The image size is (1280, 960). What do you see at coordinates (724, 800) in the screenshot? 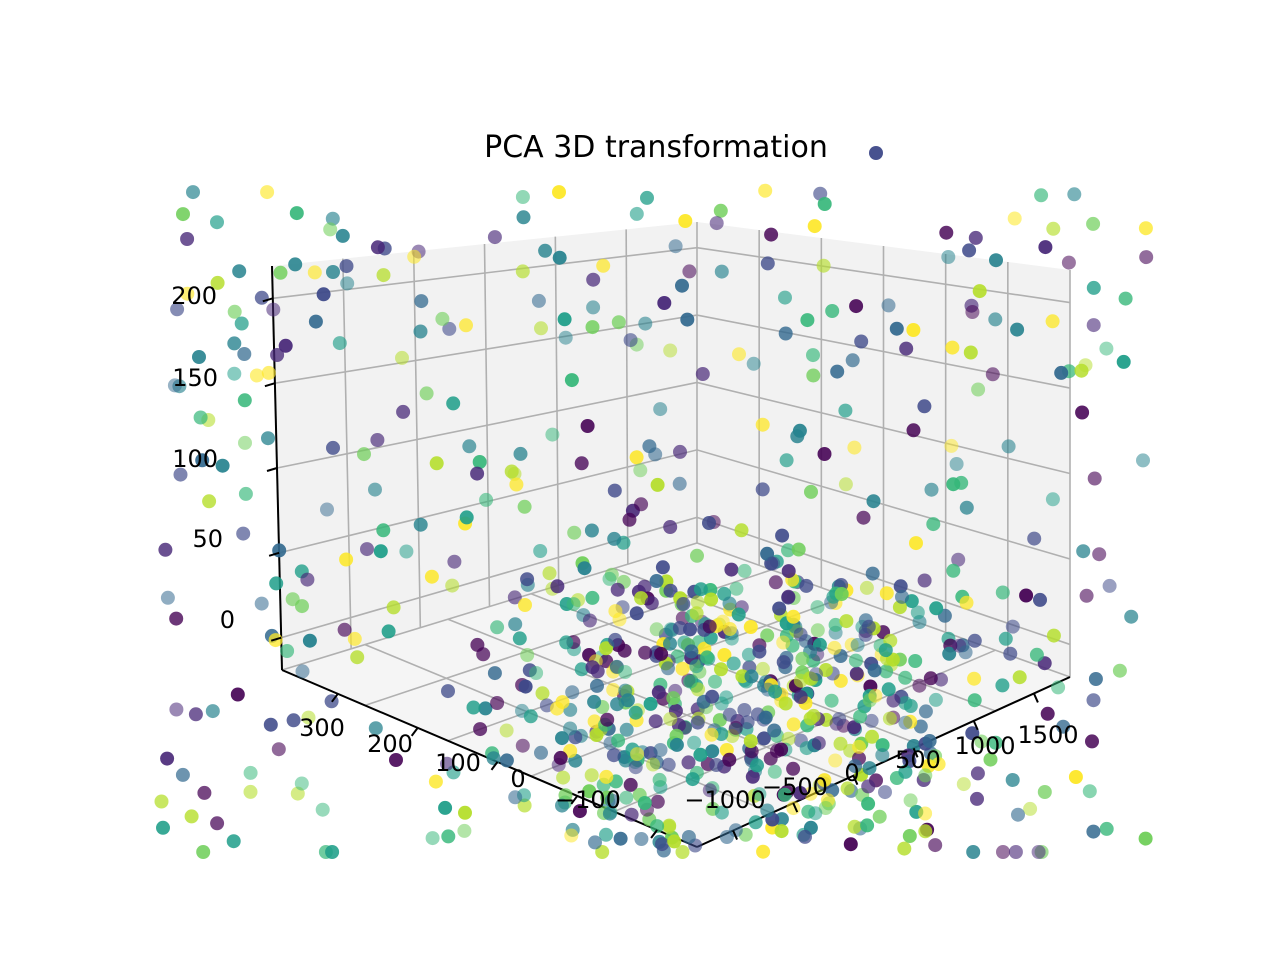
I see `x-tick-label: −1000` at bounding box center [724, 800].